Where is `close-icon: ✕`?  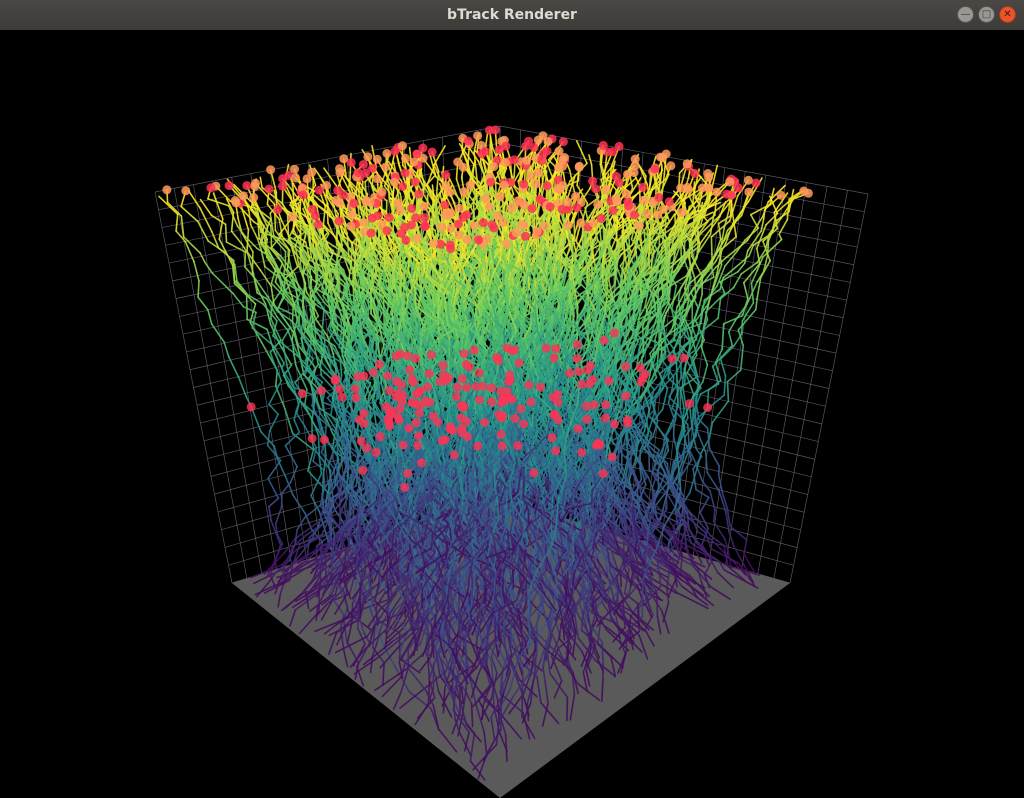 close-icon: ✕ is located at coordinates (1007, 14).